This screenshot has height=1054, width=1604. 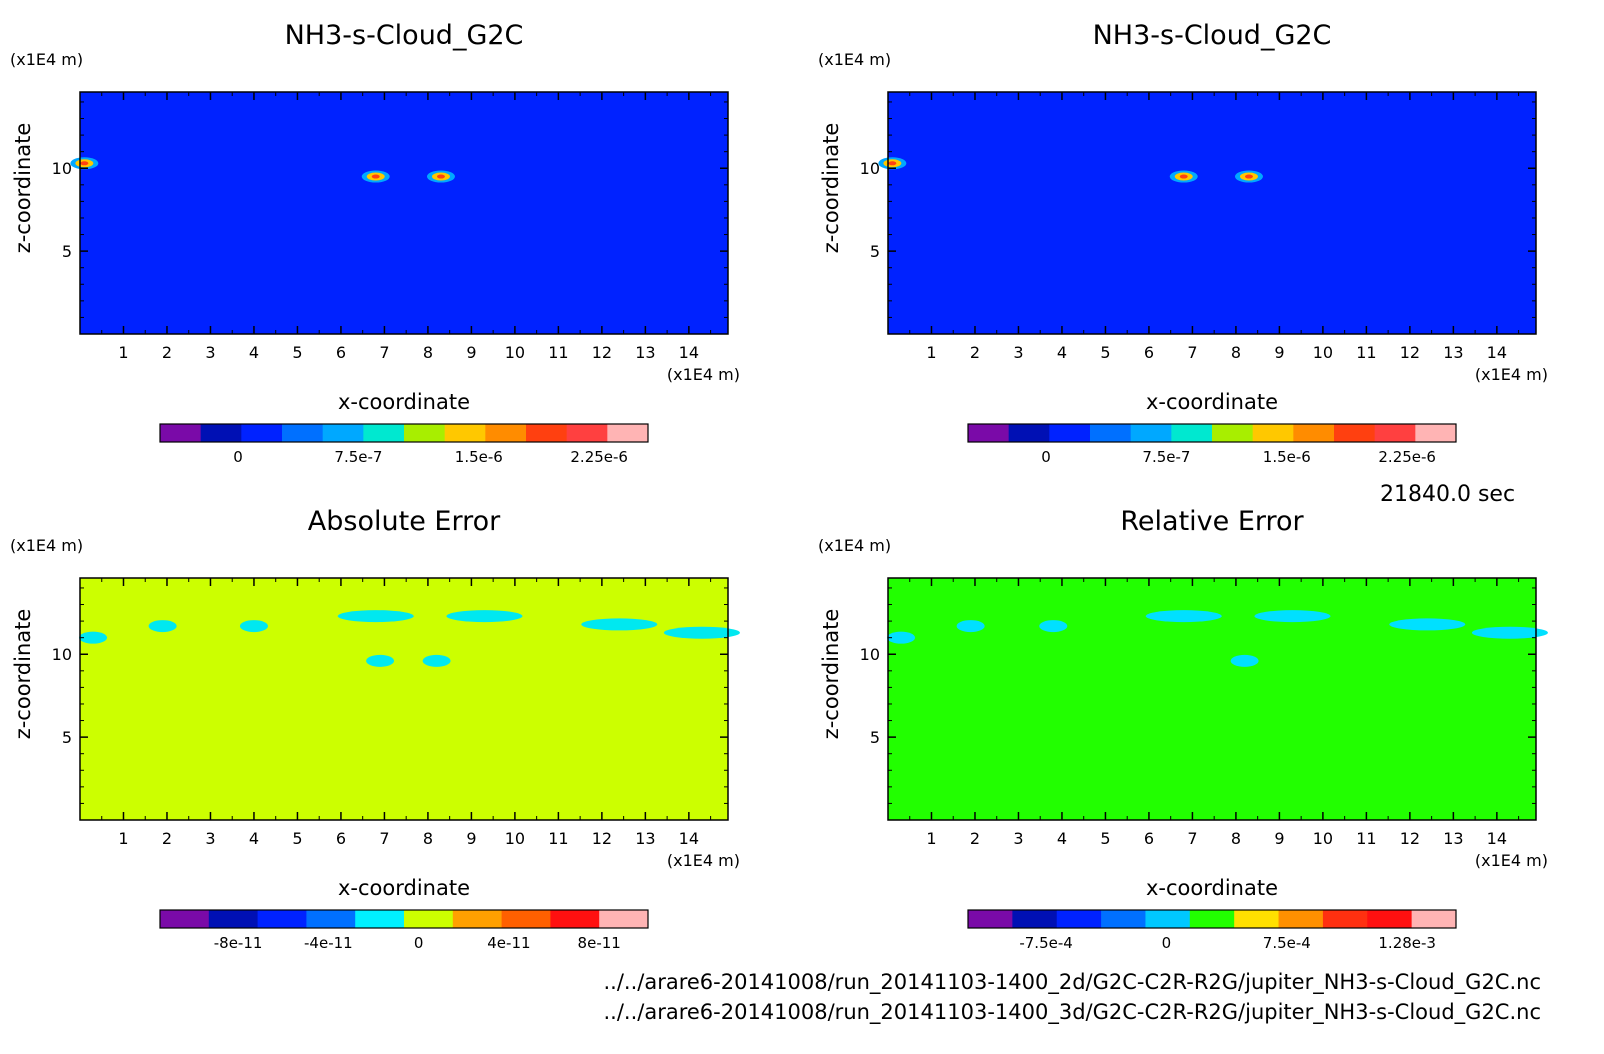 I want to click on chart-title: Relative Error, so click(x=1212, y=521).